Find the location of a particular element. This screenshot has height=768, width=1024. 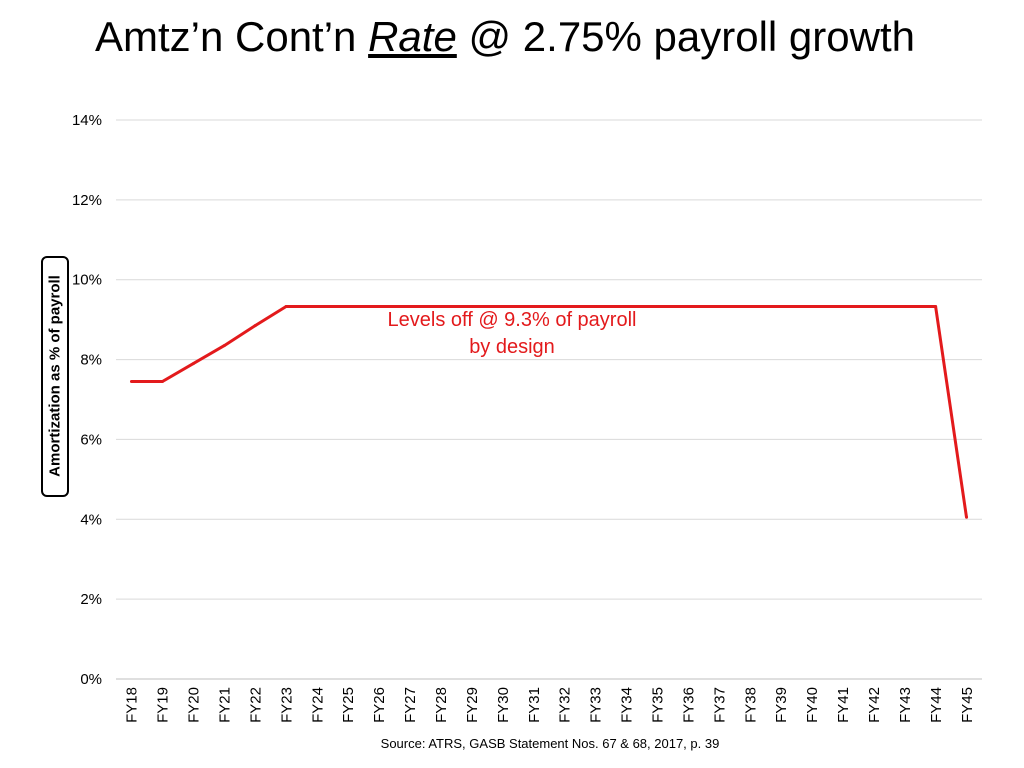

chart-annotation: Levels off @ 9.3% of payroll by design is located at coordinates (512, 334).